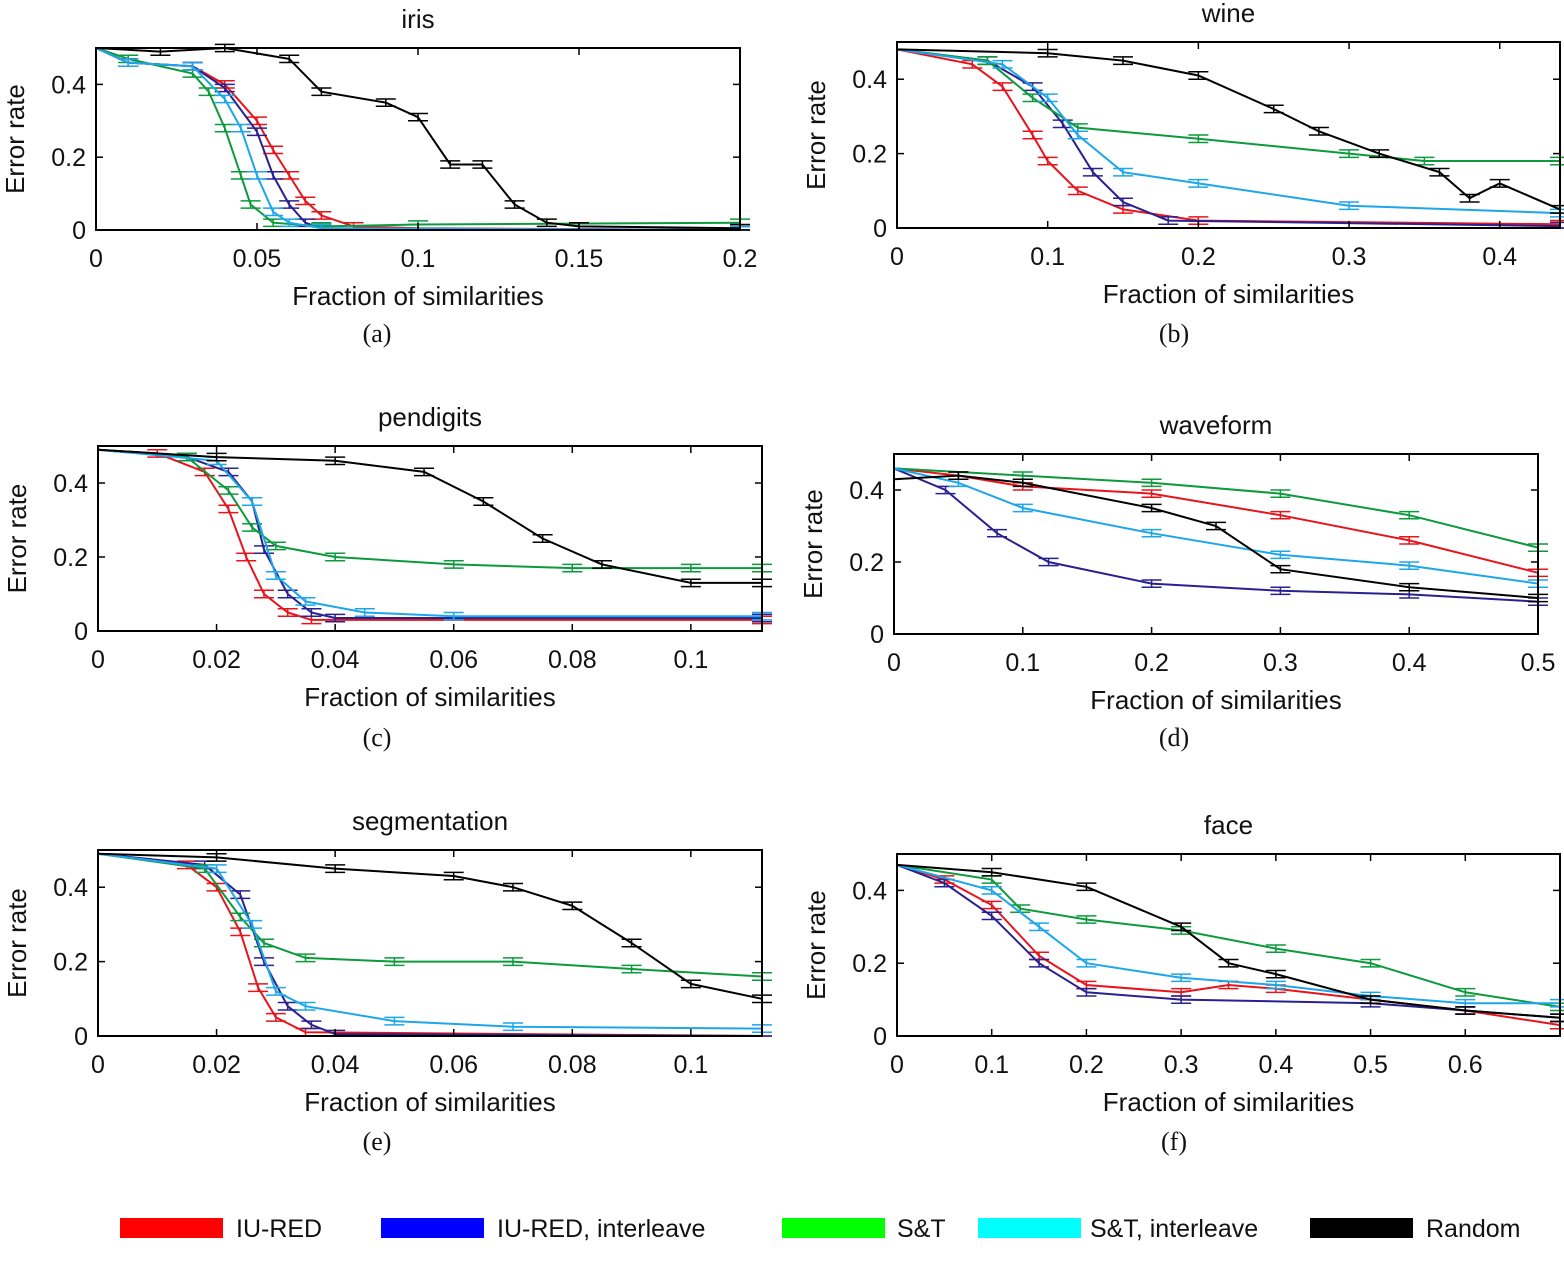 The image size is (1564, 1265). Describe the element at coordinates (1174, 1229) in the screenshot. I see `legend-label: S&T, interleave` at that location.